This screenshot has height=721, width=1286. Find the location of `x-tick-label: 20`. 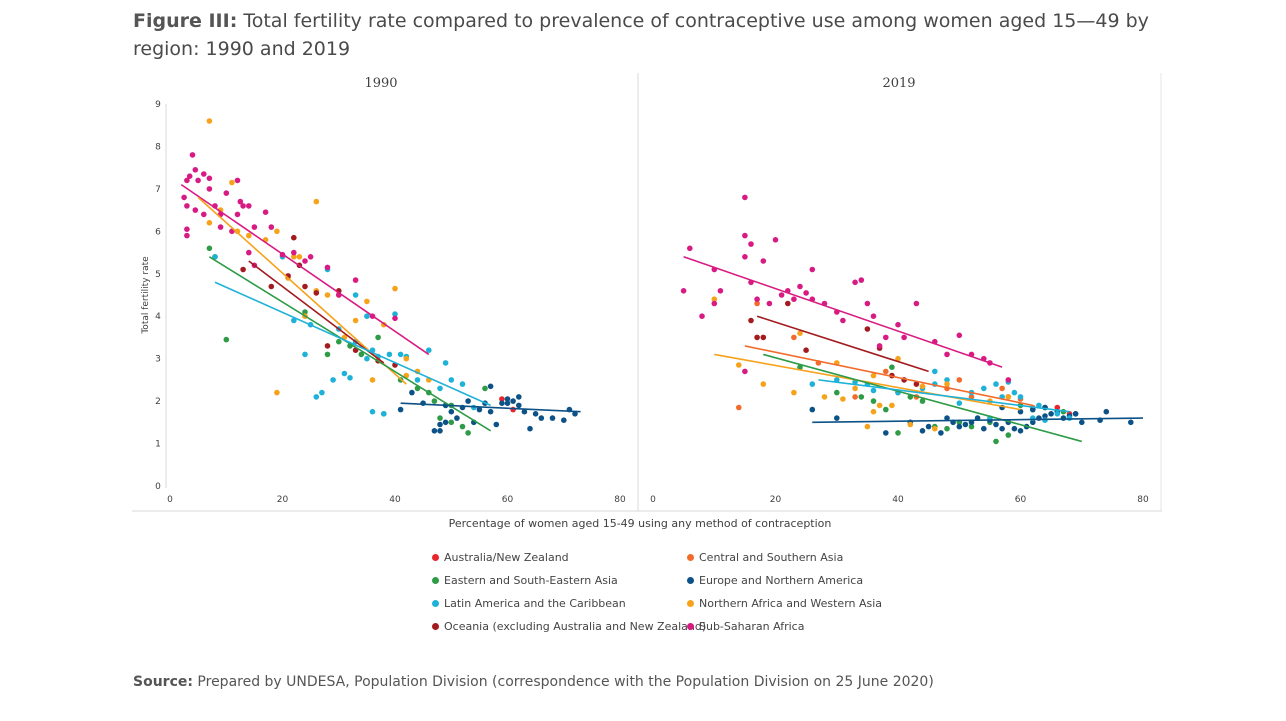

x-tick-label: 20 is located at coordinates (776, 500).